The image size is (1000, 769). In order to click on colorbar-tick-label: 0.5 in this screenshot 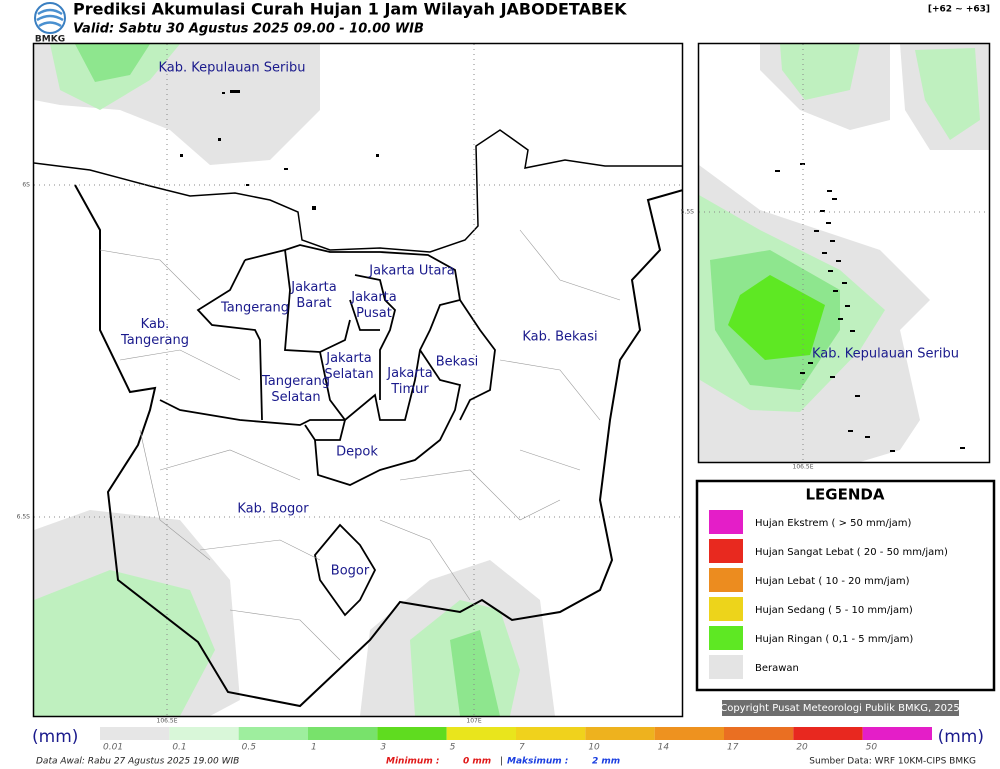, I will do `click(249, 748)`.